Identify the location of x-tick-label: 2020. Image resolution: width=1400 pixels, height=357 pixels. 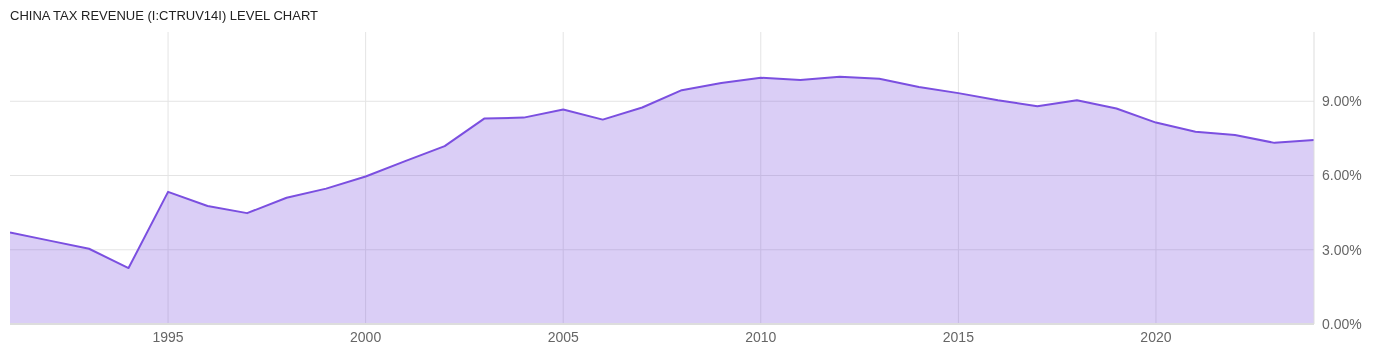
(1156, 336).